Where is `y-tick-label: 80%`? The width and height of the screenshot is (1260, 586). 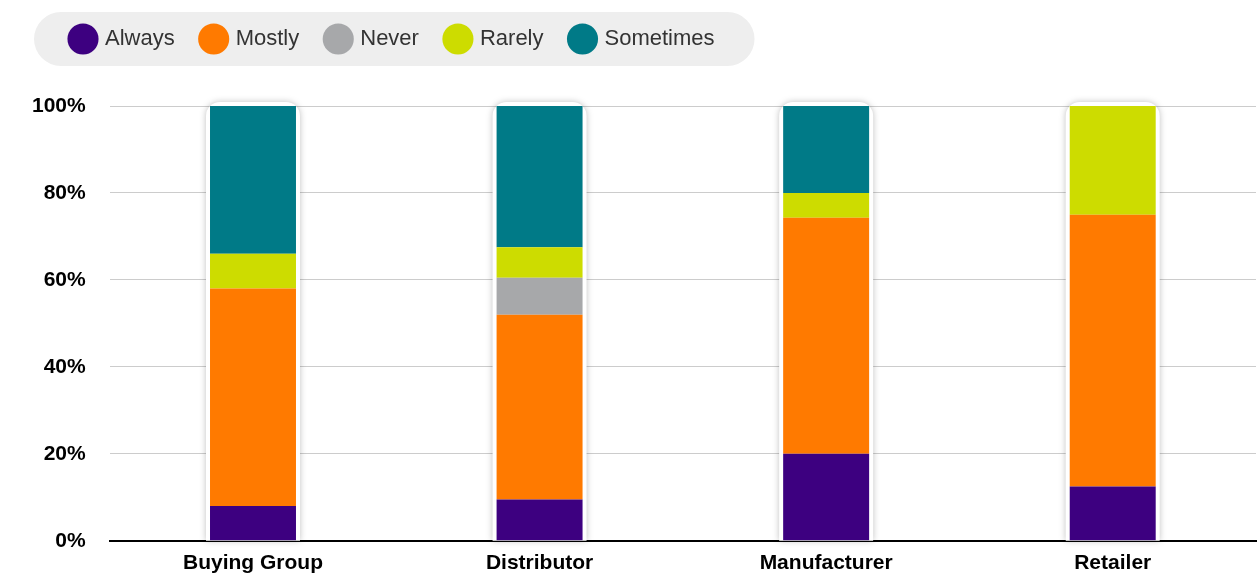 y-tick-label: 80% is located at coordinates (65, 191).